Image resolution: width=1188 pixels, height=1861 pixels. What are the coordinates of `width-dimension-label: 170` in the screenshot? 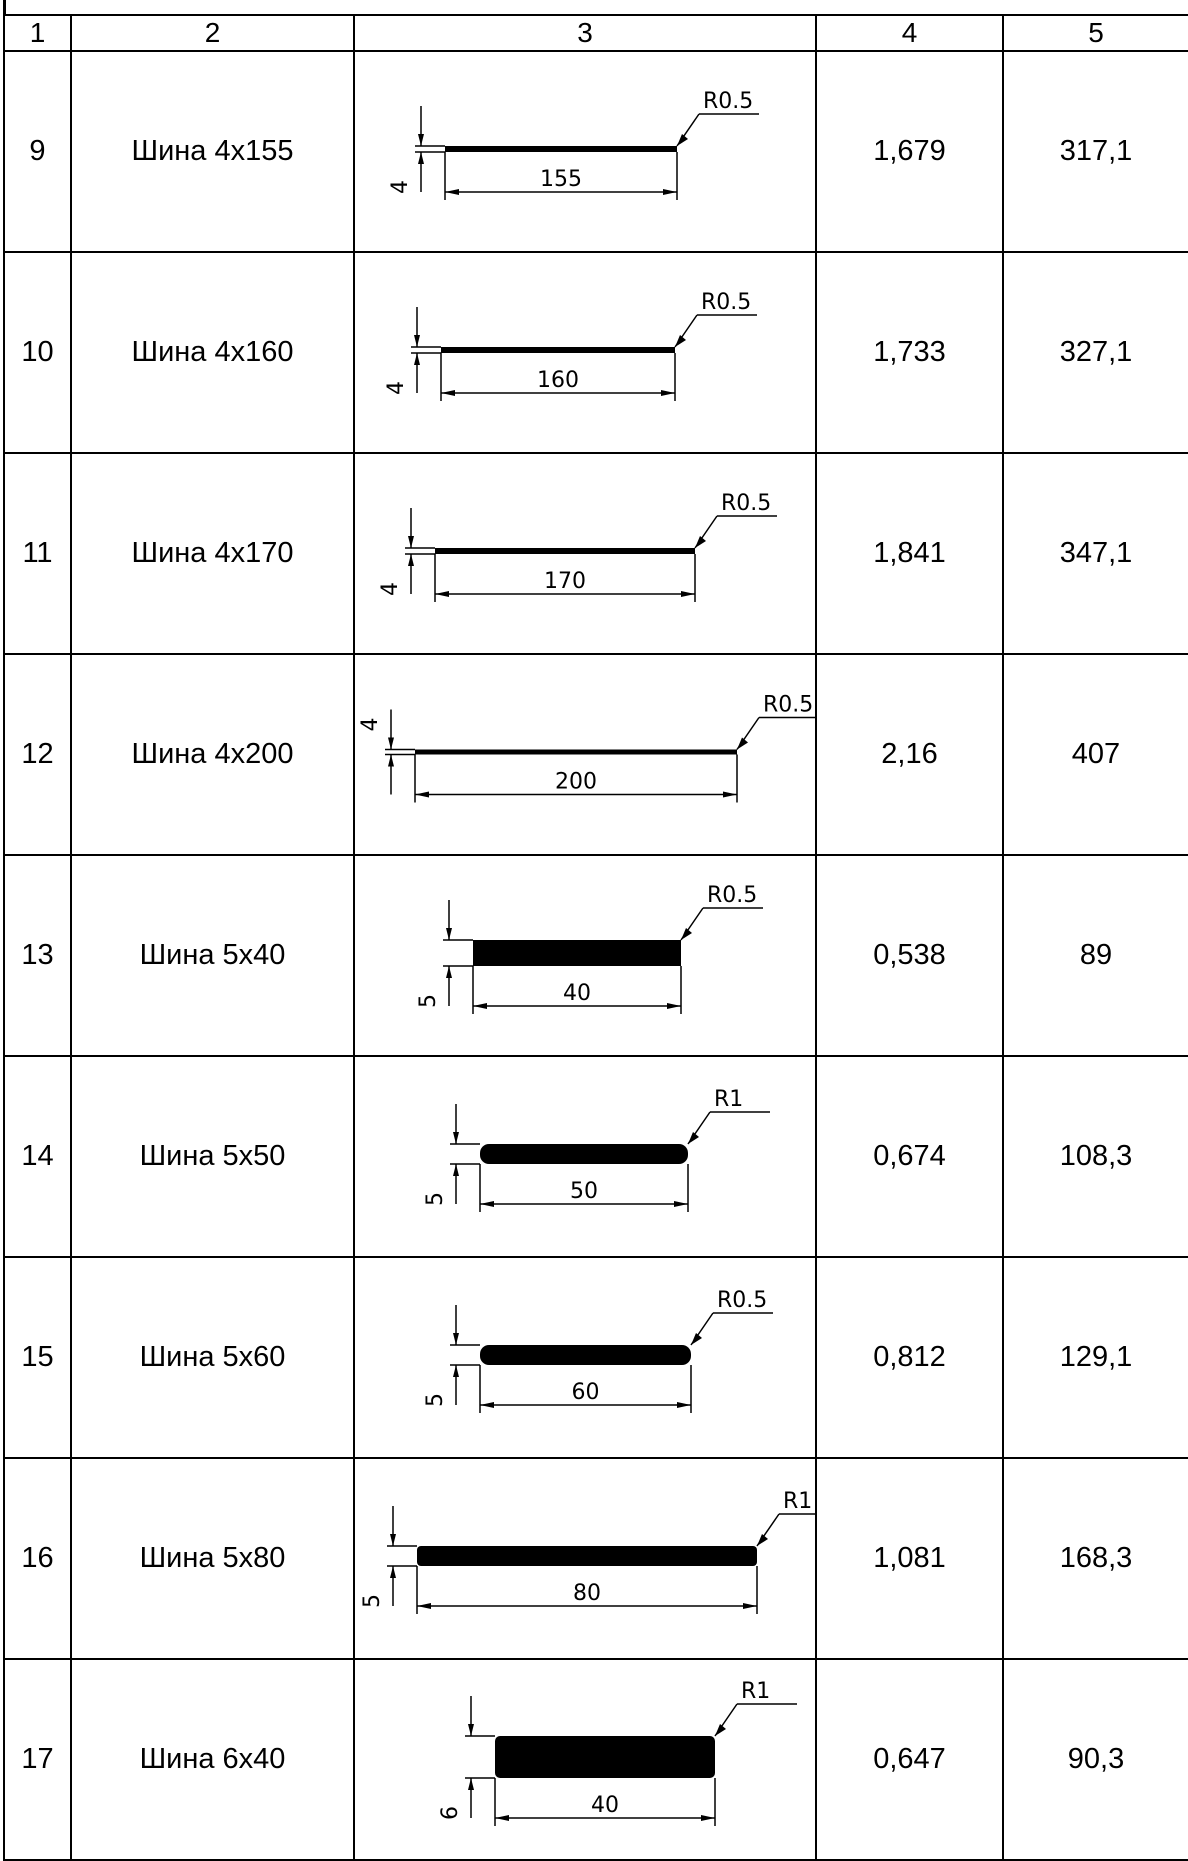 It's located at (565, 581).